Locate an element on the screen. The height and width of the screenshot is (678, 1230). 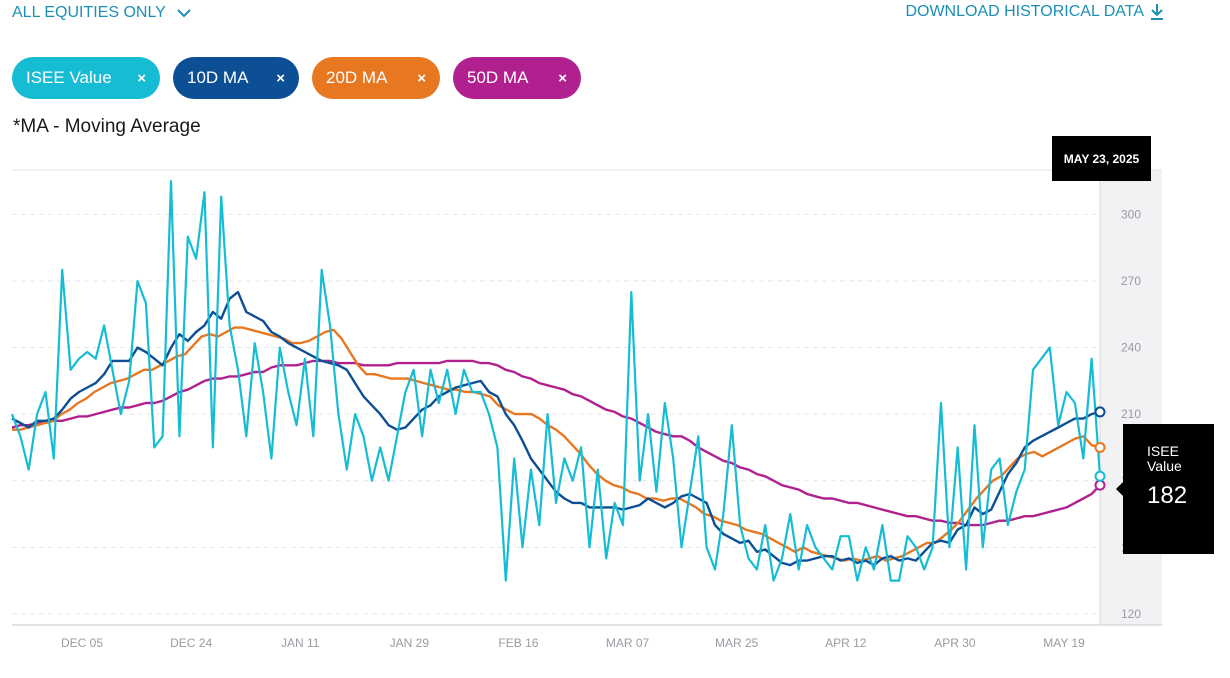
pill-50d-ma: 50D MA × is located at coordinates (517, 78).